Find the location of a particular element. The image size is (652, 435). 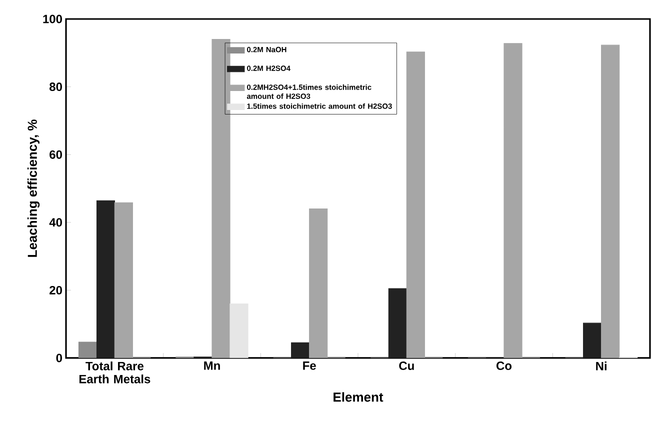

y-tick-label: 100 is located at coordinates (52, 19).